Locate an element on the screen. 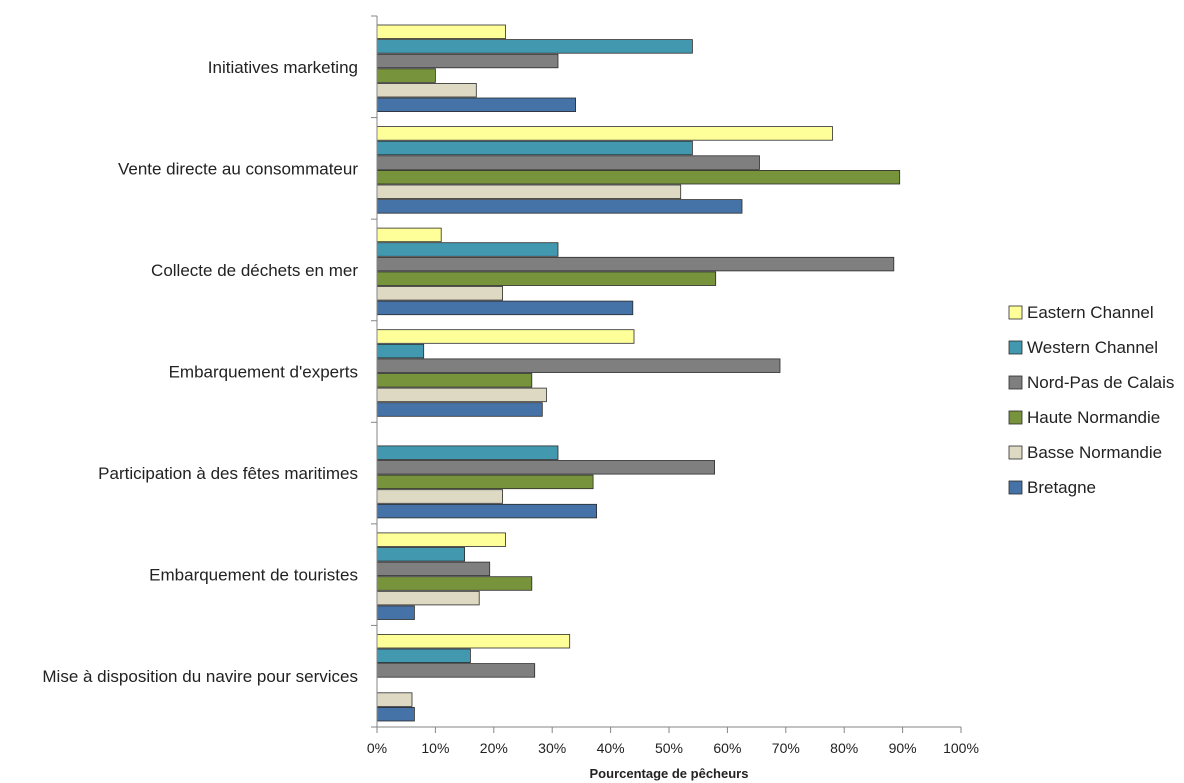 The height and width of the screenshot is (783, 1184). legend-label-western-channel: Western Channel is located at coordinates (1092, 347).